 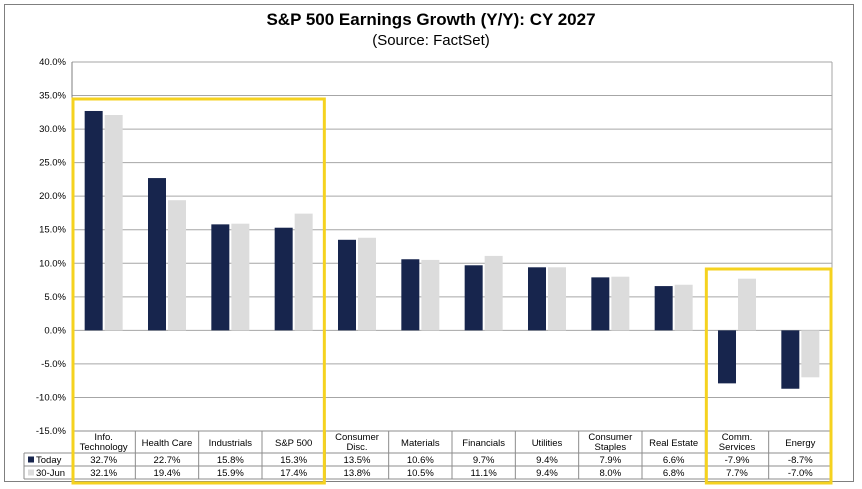 What do you see at coordinates (51, 397) in the screenshot?
I see `y-tick-label: -10.0%` at bounding box center [51, 397].